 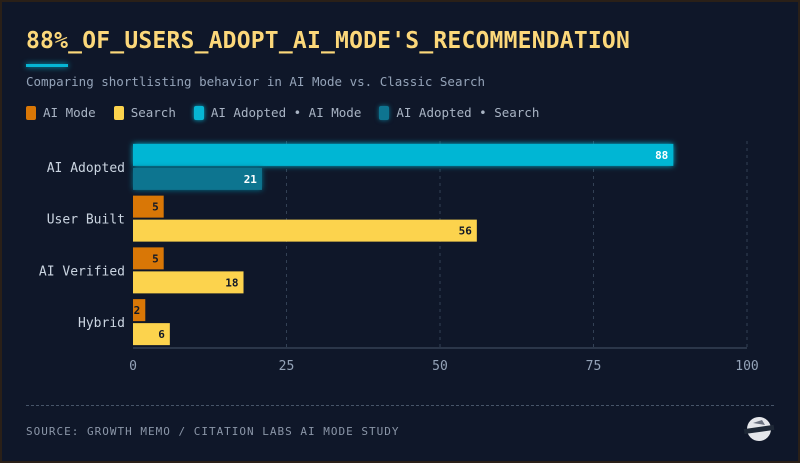 I want to click on category-label: AI Verified, so click(x=82, y=271).